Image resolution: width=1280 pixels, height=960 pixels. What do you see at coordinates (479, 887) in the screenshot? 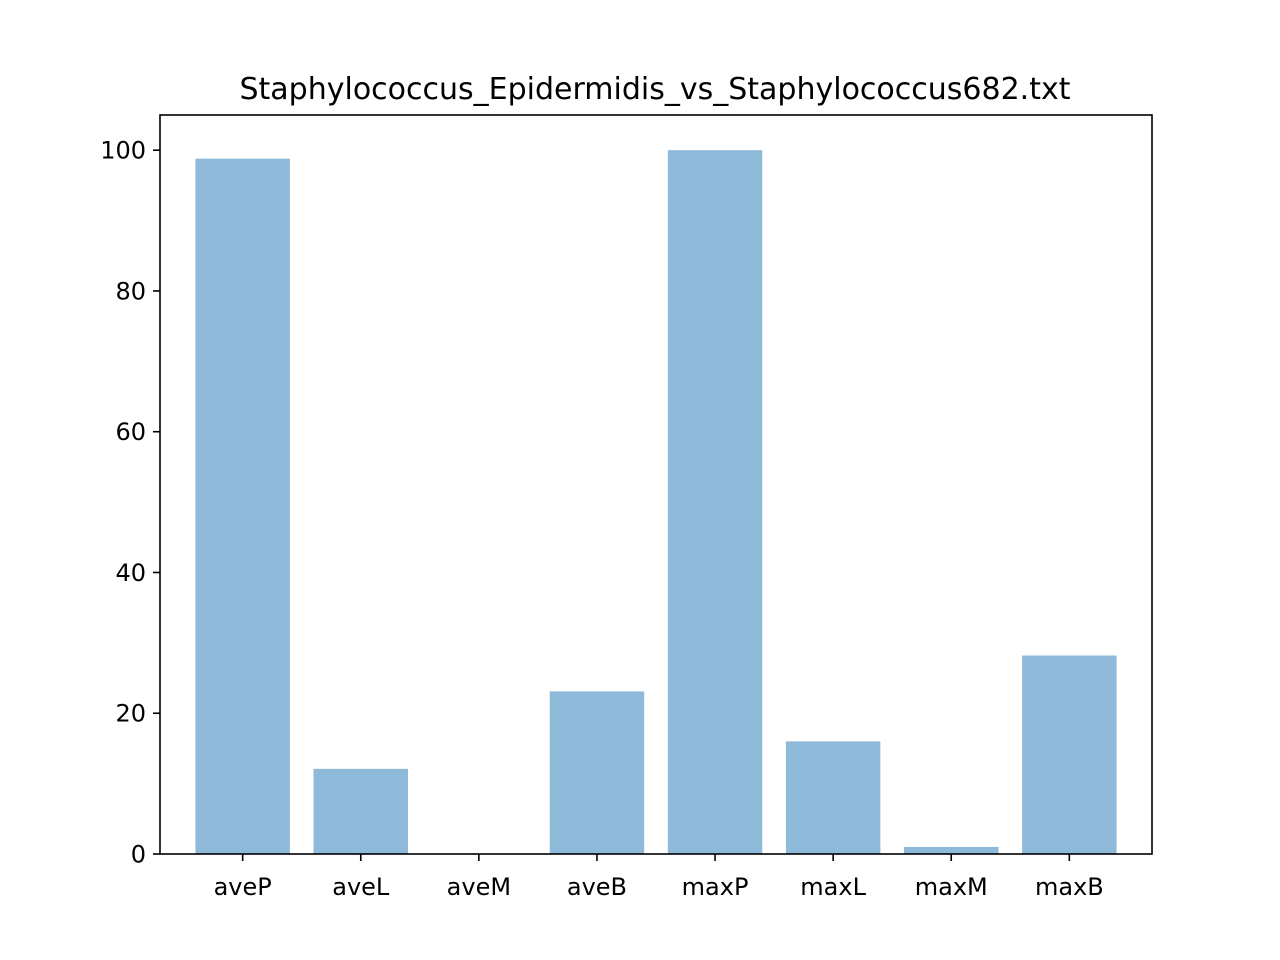
I see `x-tick-label: aveM` at bounding box center [479, 887].